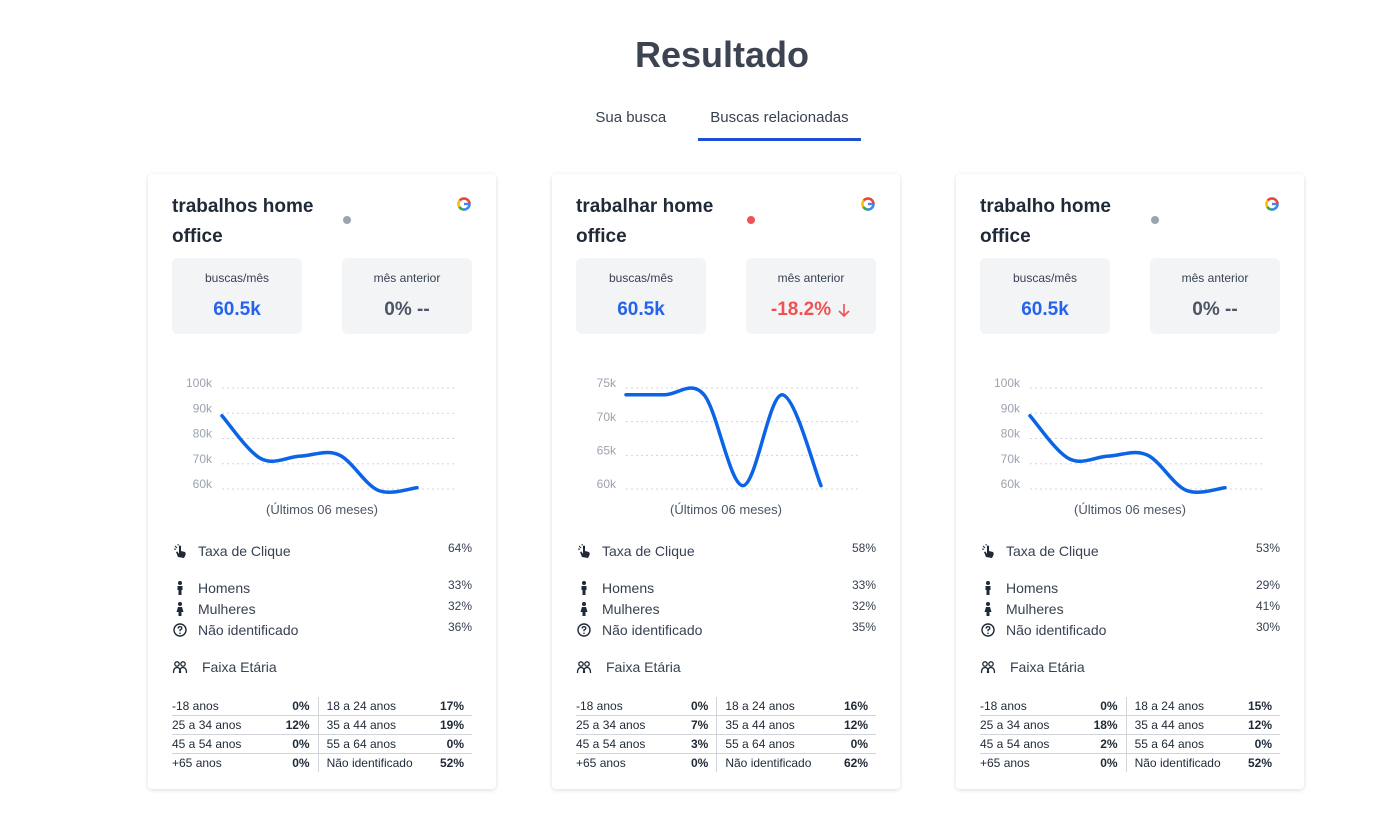  I want to click on metric-row: Não identificado 36%, so click(322, 630).